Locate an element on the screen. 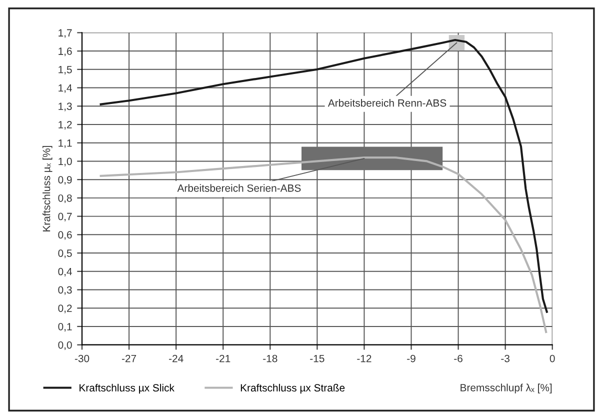  x-tick-label: -9 is located at coordinates (411, 358).